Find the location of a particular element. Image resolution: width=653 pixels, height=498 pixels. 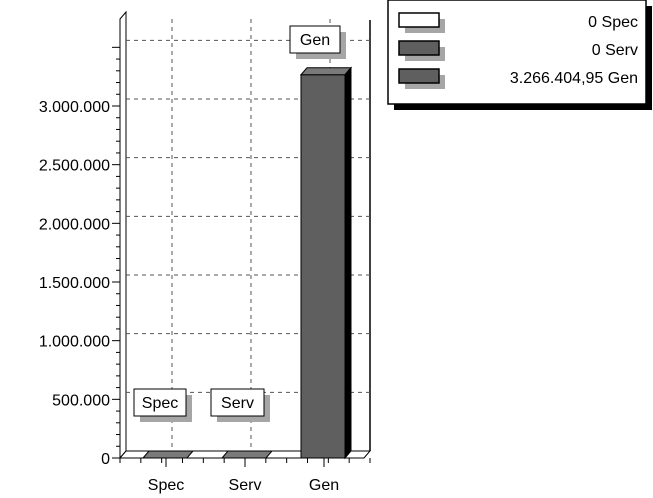

legend-entry-serv: 0 Serv is located at coordinates (615, 50).